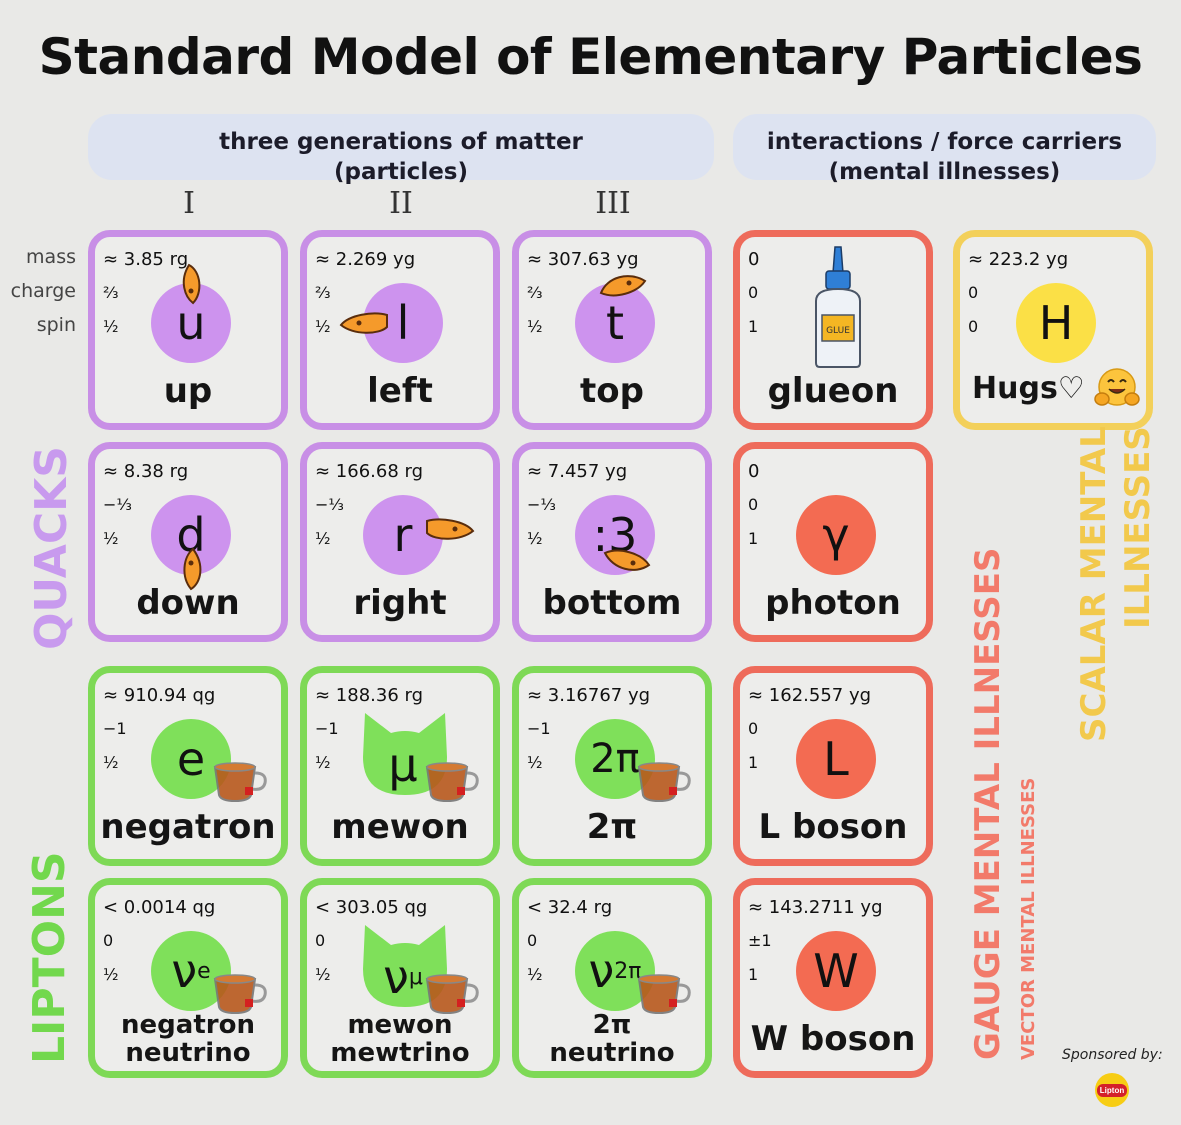  I want to click on matter-header-line1: three generations of matter, so click(401, 142).